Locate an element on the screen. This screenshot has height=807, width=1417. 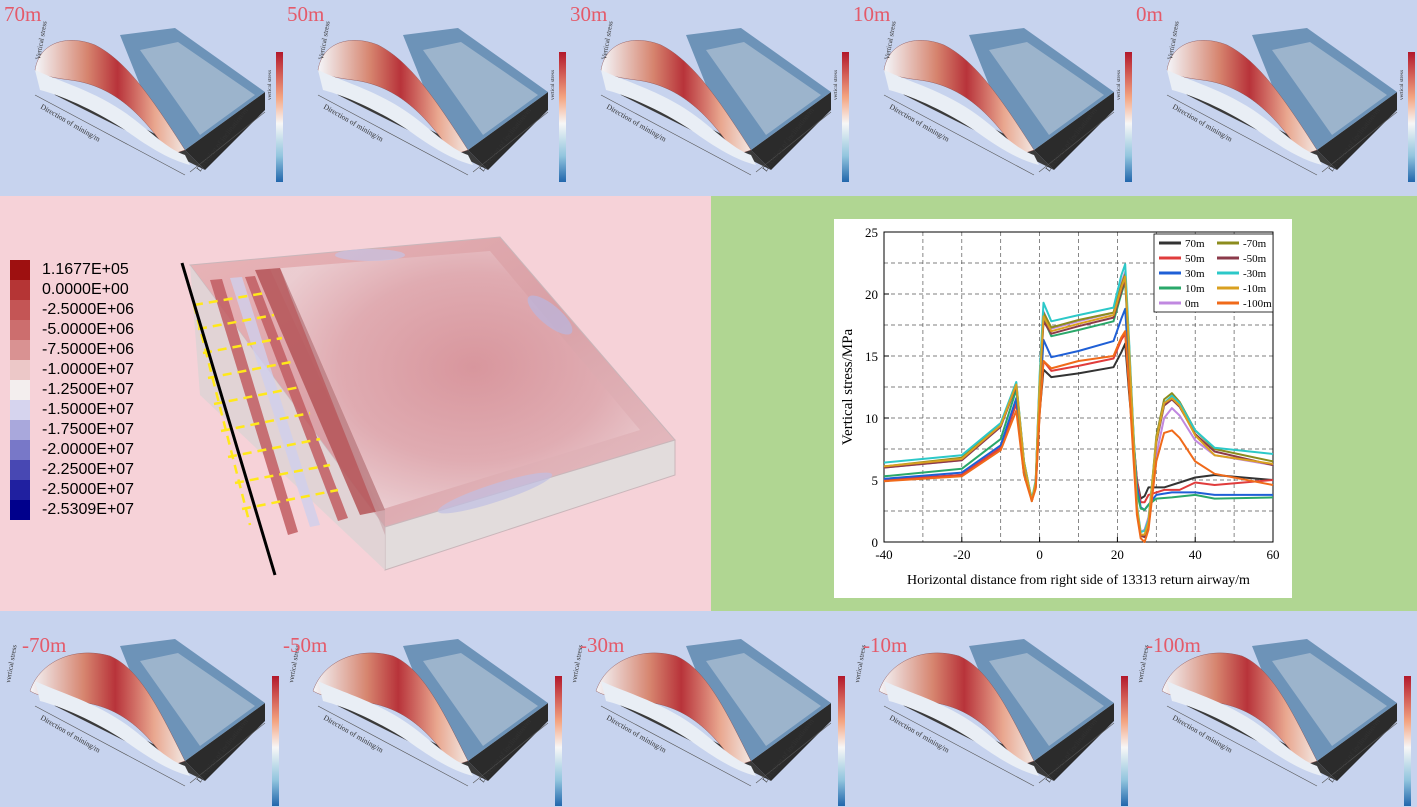
stress-axis-label: vertical stress is located at coordinates (11, 663).